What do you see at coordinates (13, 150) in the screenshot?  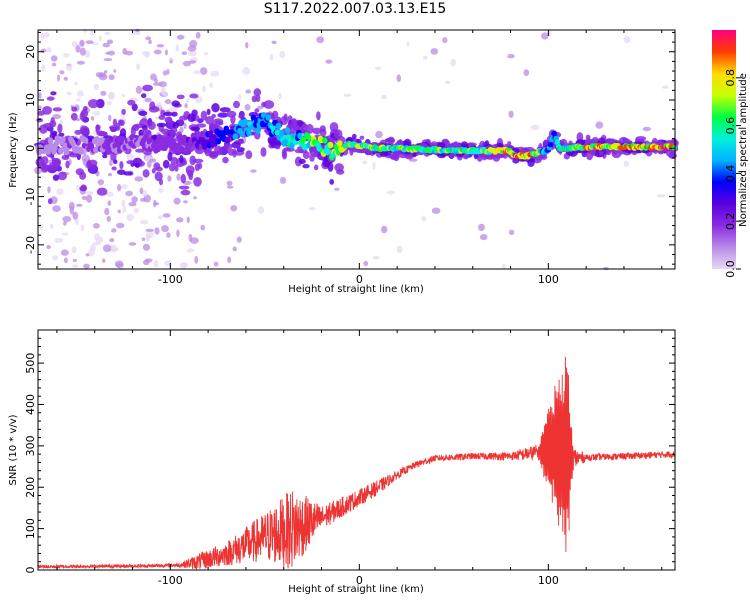 I see `spectrogram-y-axis-label: Frequency (Hz)` at bounding box center [13, 150].